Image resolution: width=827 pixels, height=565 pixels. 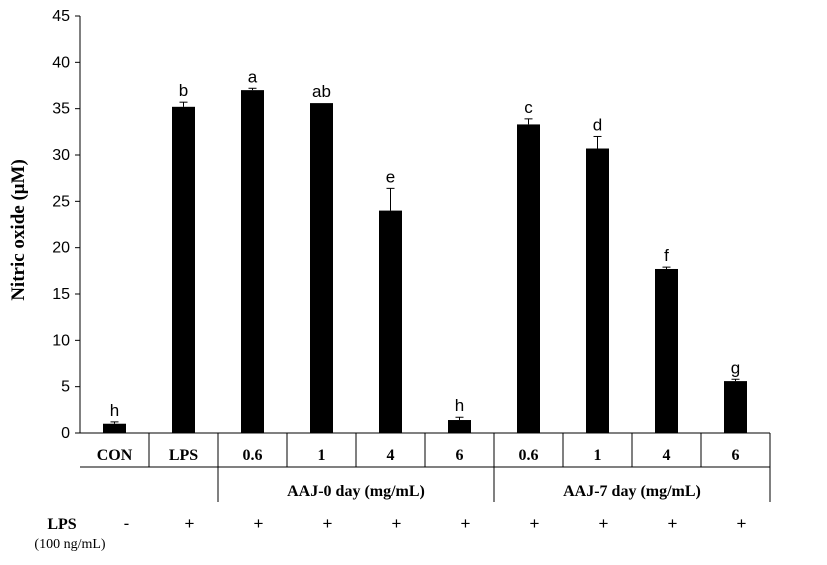 What do you see at coordinates (61, 62) in the screenshot?
I see `y-tick-label: 40` at bounding box center [61, 62].